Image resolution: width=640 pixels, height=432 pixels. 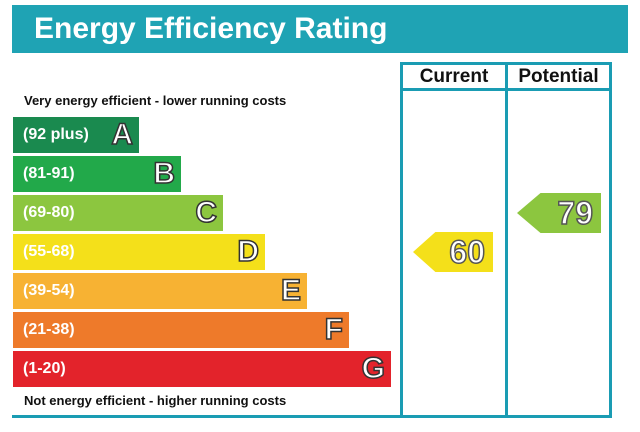 I want to click on band-letter-label: A, so click(x=122, y=134).